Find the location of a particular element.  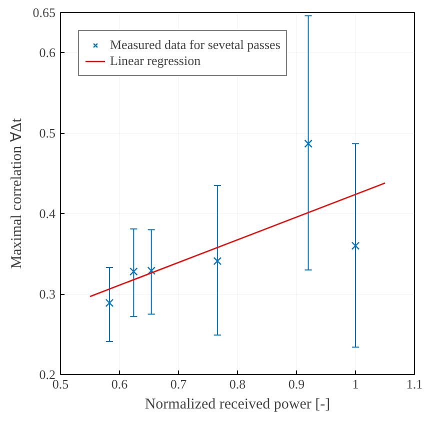

x-tick-label: 0.6 is located at coordinates (119, 384).